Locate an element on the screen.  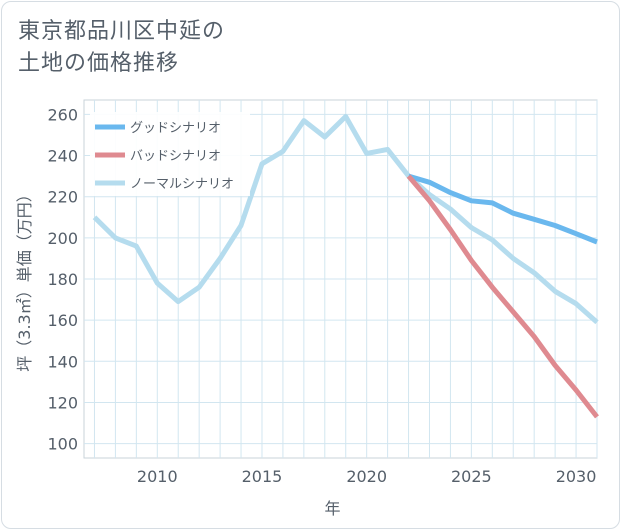
x-tick-label: 2030 is located at coordinates (576, 476).